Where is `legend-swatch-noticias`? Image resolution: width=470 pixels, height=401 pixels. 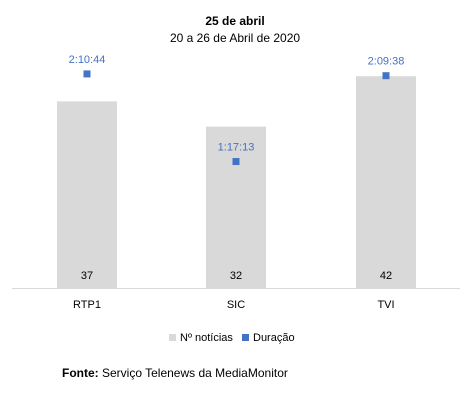 legend-swatch-noticias is located at coordinates (172, 337).